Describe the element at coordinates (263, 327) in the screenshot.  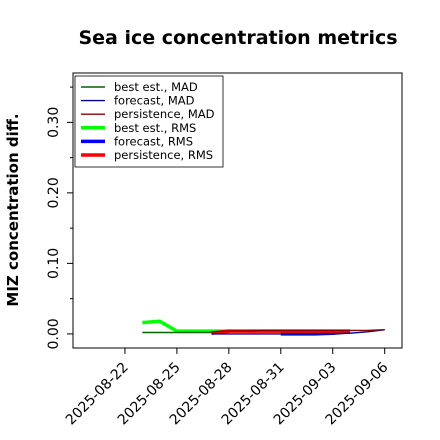
I see `series-lines` at that location.